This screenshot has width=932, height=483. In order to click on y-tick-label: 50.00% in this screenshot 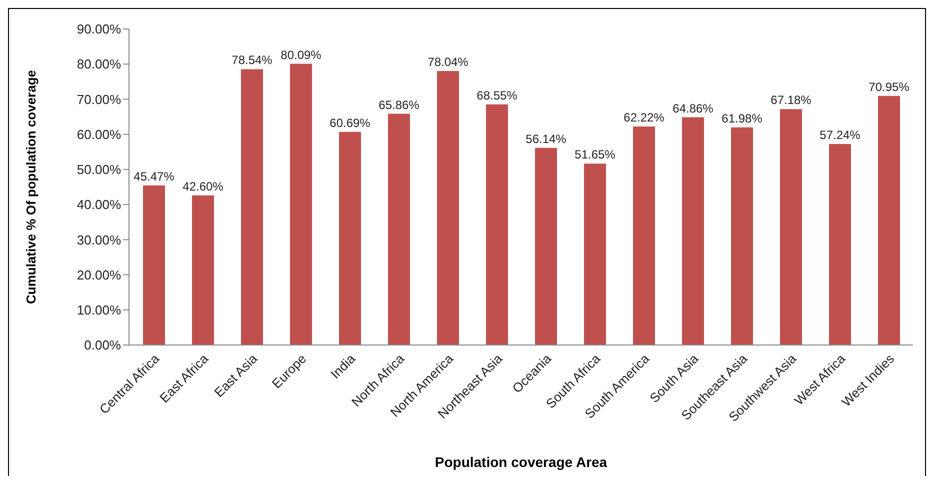, I will do `click(99, 170)`.